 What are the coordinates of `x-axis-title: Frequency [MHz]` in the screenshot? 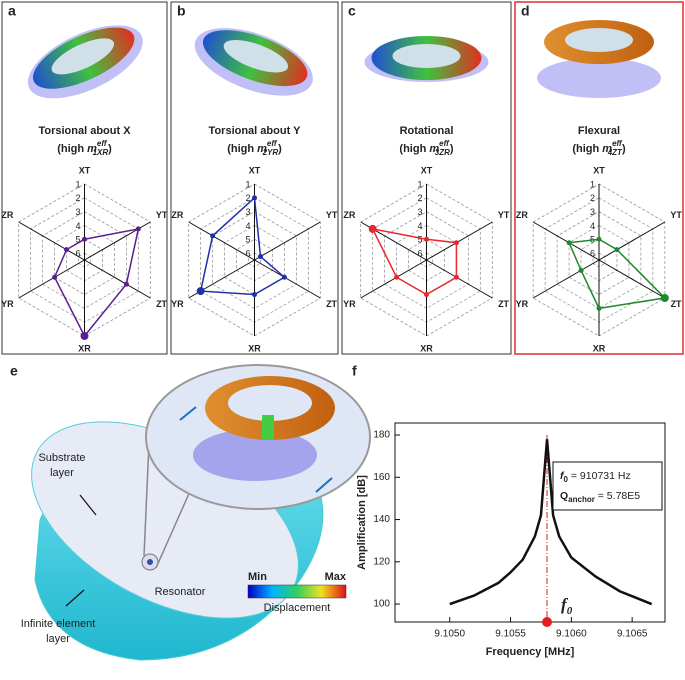 It's located at (530, 652).